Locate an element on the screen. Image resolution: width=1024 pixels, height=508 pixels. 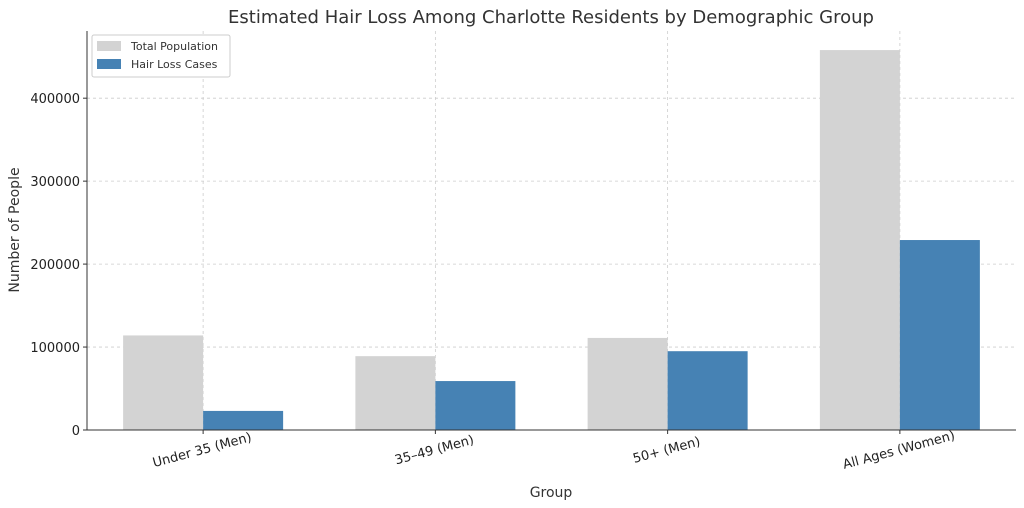
x-tick-label: 35–49 (Men) is located at coordinates (434, 451).